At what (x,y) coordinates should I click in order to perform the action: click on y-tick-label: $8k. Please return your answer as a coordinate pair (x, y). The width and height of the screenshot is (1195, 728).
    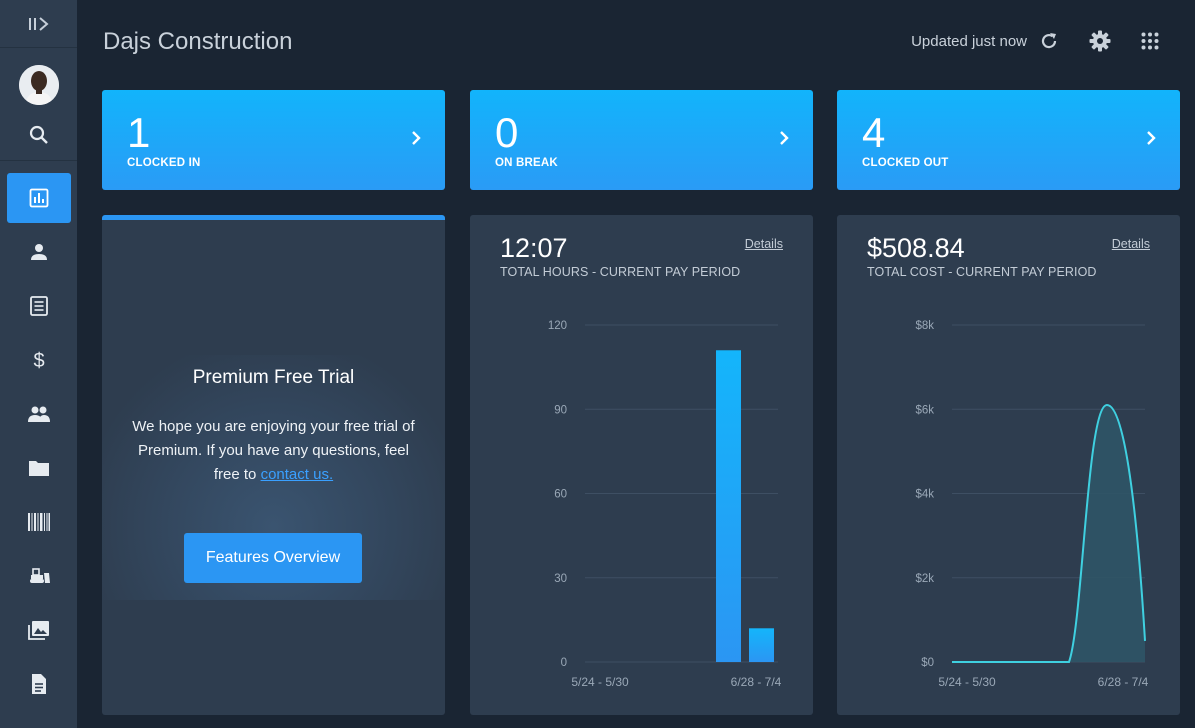
    Looking at the image, I should click on (924, 326).